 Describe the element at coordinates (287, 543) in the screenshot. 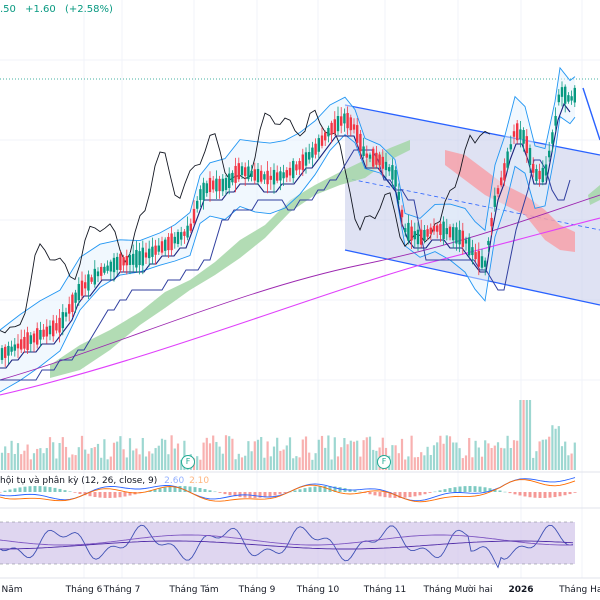

I see `rsi-band` at that location.